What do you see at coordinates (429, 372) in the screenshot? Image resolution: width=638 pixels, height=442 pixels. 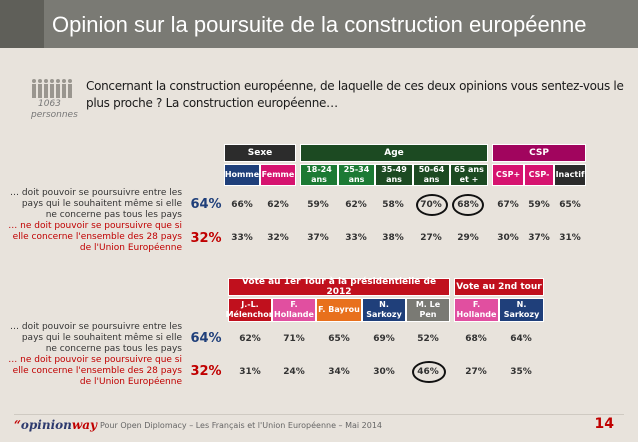 I see `highlight-circle-le-pen` at bounding box center [429, 372].